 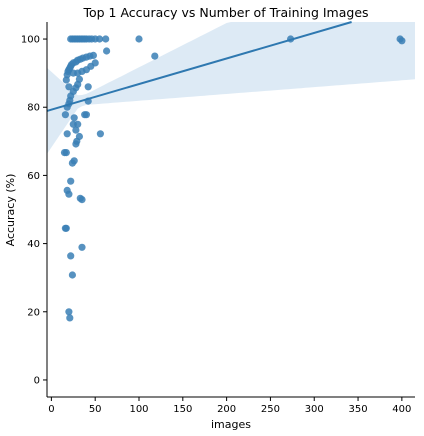 What do you see at coordinates (33, 312) in the screenshot?
I see `y-tick-label: 20` at bounding box center [33, 312].